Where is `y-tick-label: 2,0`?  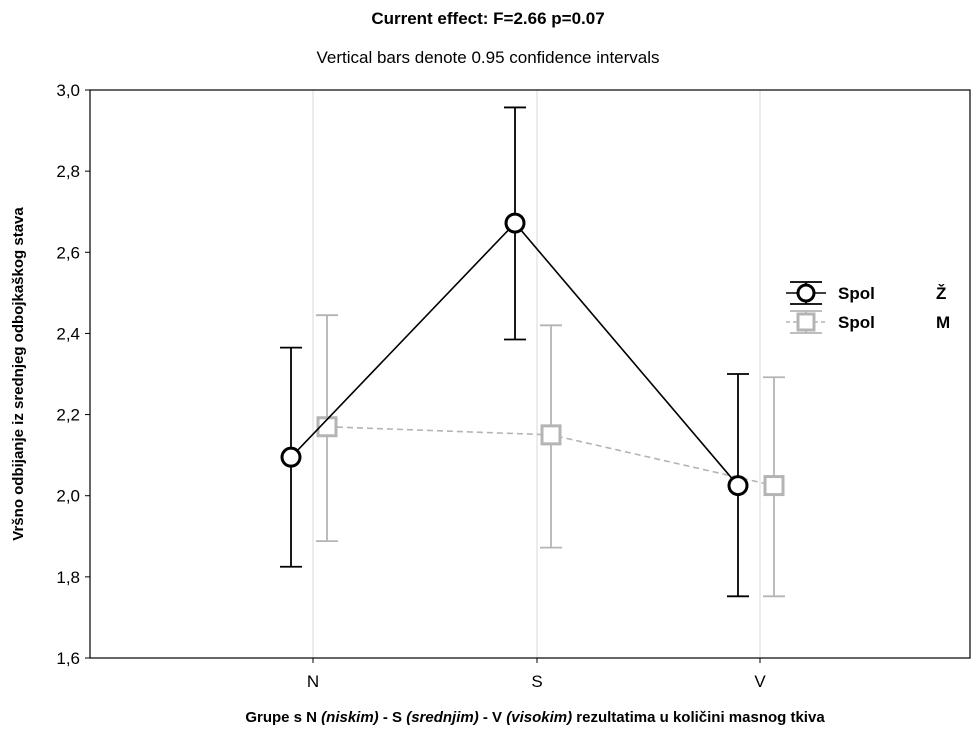
y-tick-label: 2,0 is located at coordinates (68, 496).